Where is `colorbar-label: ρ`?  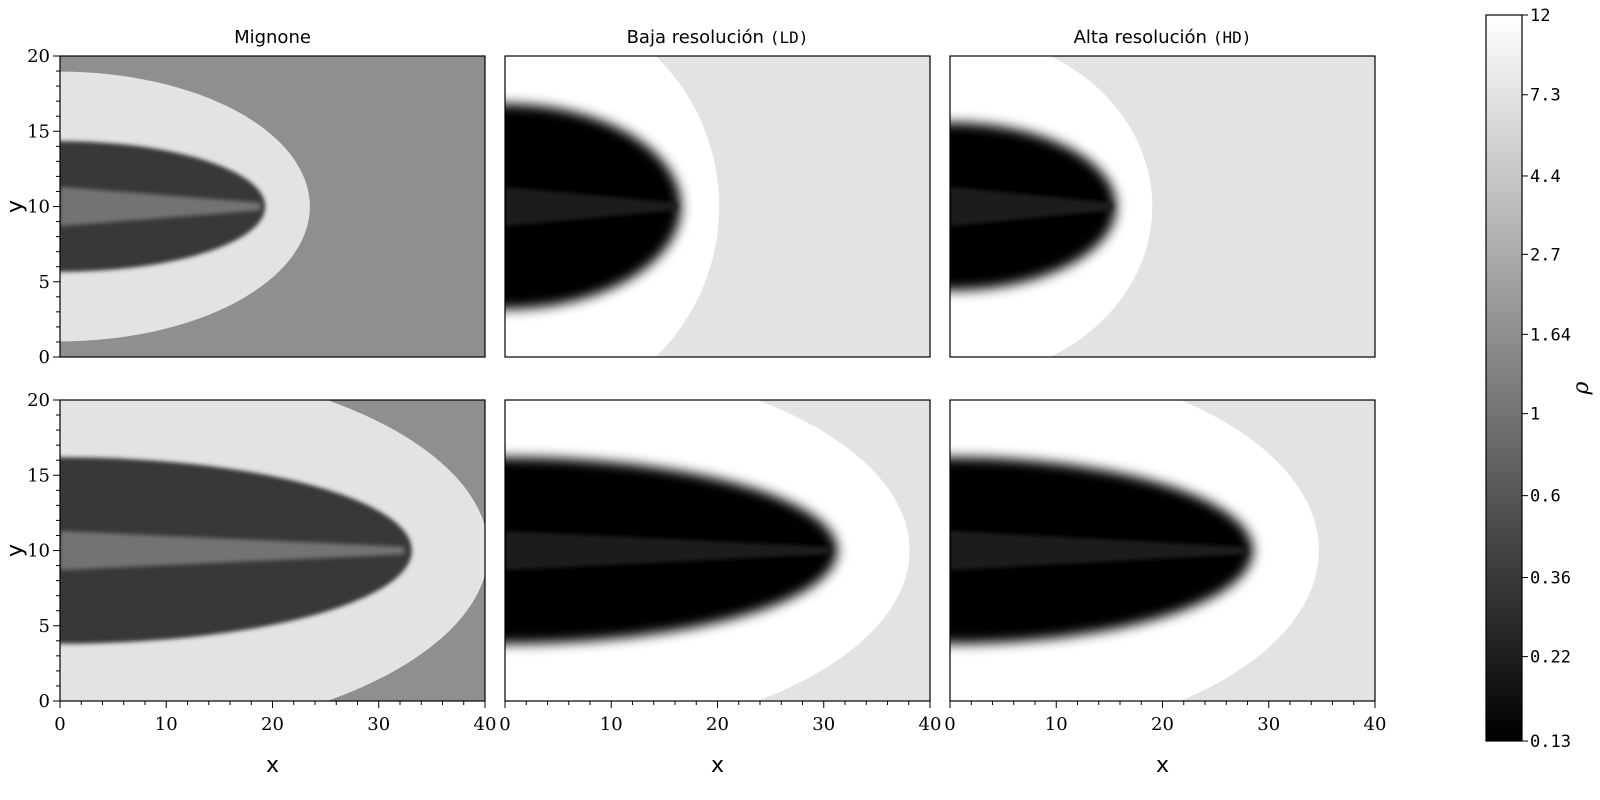 colorbar-label: ρ is located at coordinates (1581, 388).